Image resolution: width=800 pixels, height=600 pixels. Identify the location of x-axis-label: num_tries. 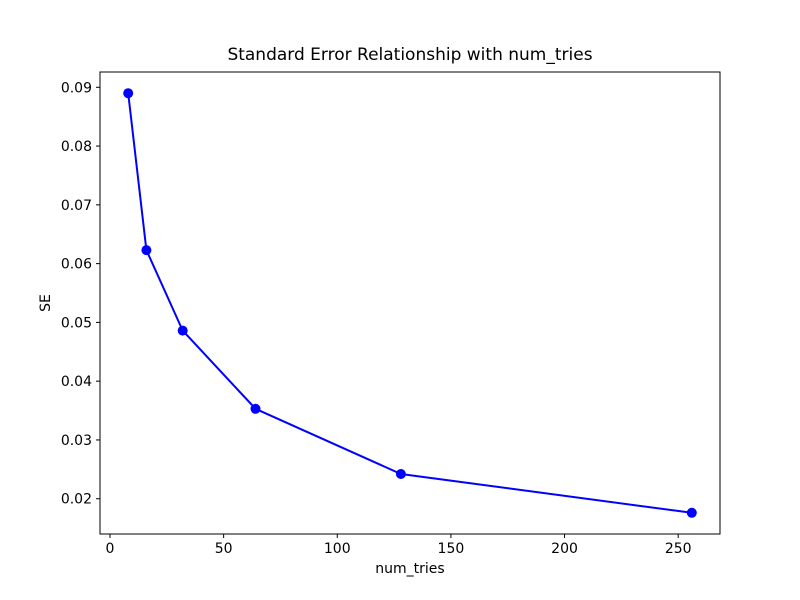
(409, 569).